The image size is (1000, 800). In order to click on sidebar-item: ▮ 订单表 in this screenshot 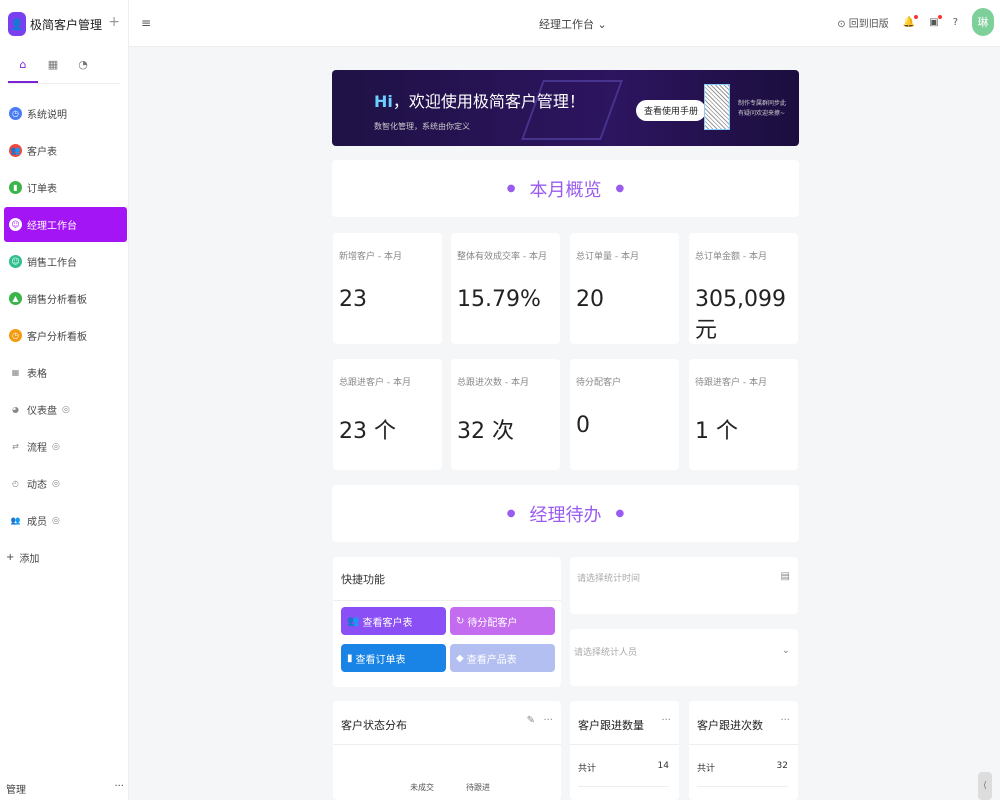, I will do `click(65, 187)`.